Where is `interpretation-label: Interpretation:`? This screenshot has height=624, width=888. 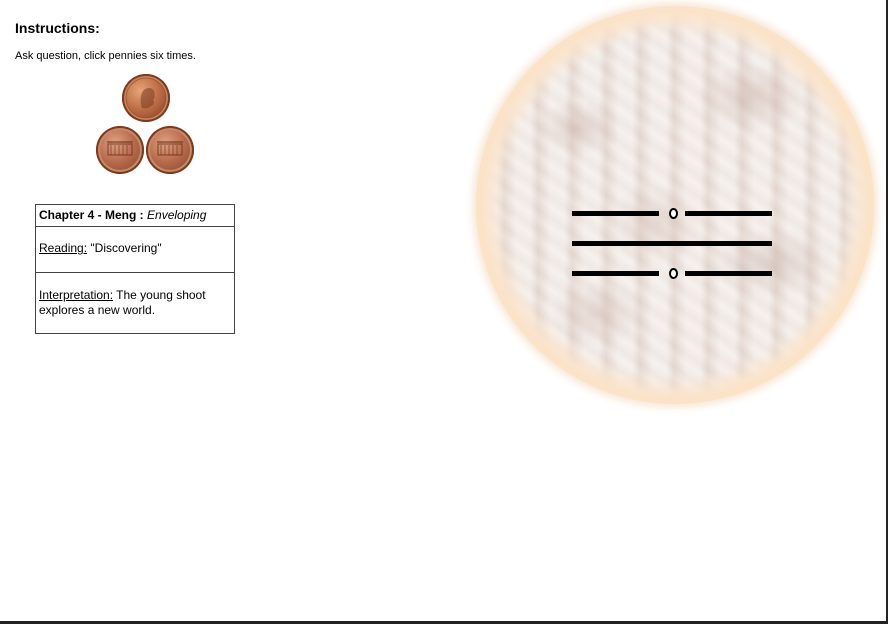
interpretation-label: Interpretation: is located at coordinates (76, 295).